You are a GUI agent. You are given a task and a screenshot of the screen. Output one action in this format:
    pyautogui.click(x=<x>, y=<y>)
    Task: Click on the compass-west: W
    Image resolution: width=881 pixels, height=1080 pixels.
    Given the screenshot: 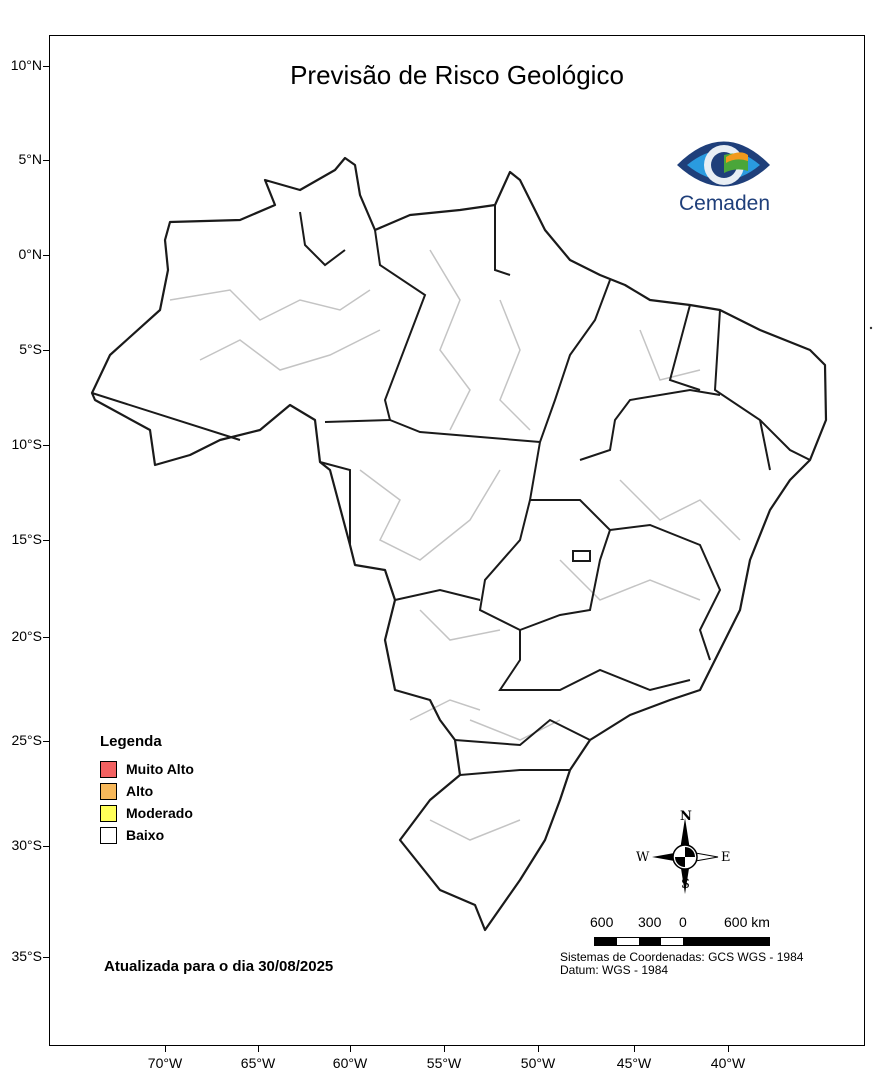 What is the action you would take?
    pyautogui.click(x=643, y=857)
    